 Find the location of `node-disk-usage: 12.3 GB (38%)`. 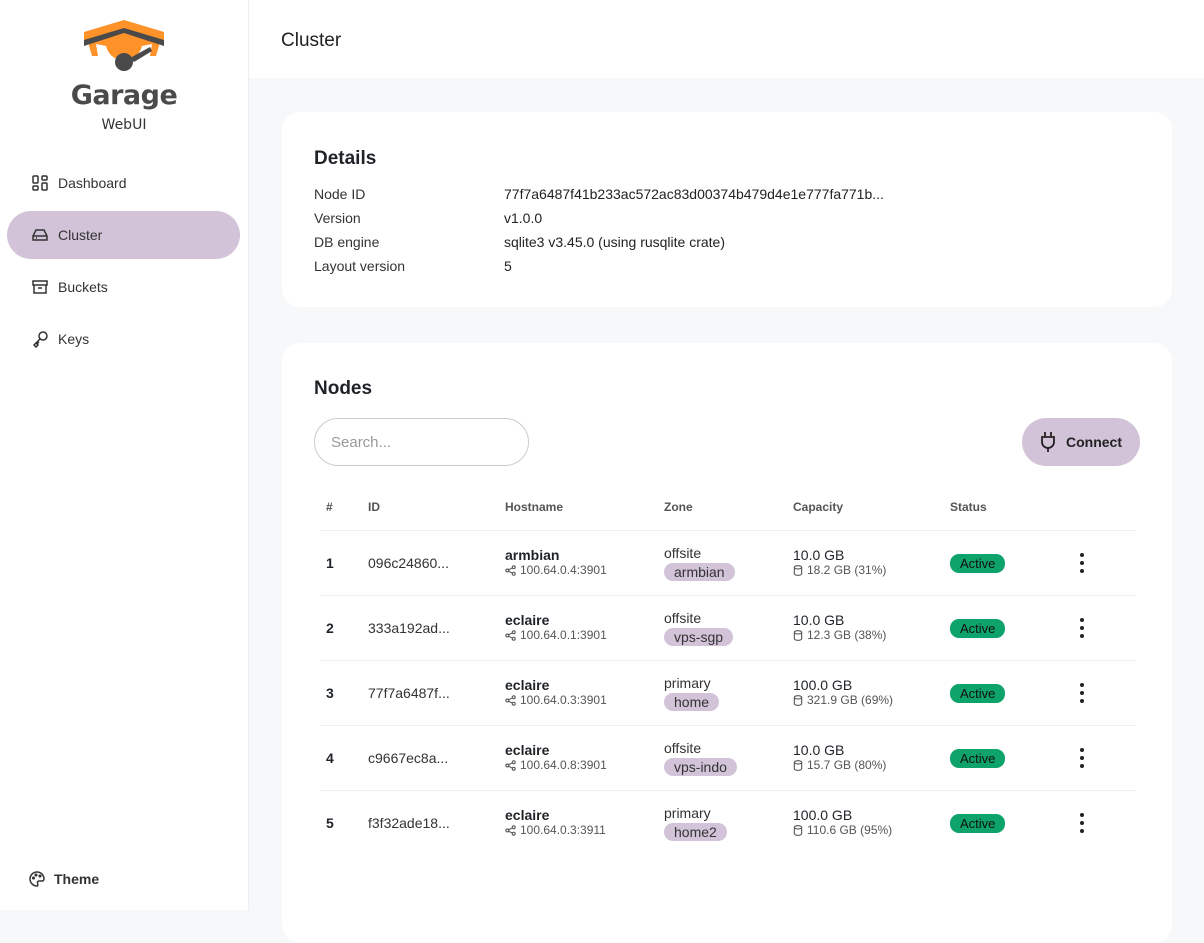

node-disk-usage: 12.3 GB (38%) is located at coordinates (847, 635).